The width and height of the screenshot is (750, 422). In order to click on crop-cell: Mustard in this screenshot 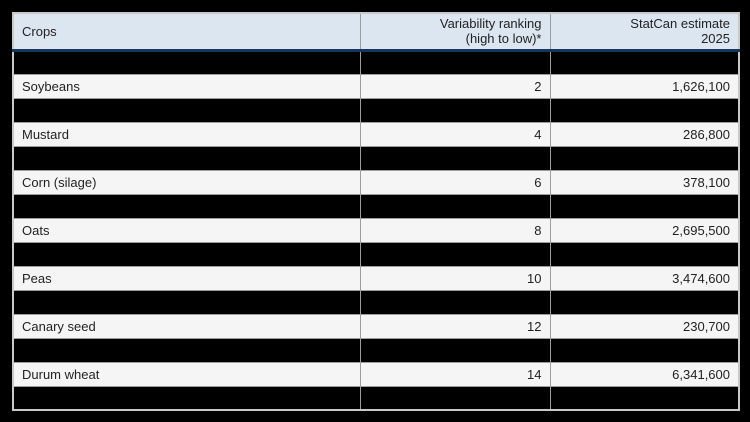, I will do `click(186, 134)`.